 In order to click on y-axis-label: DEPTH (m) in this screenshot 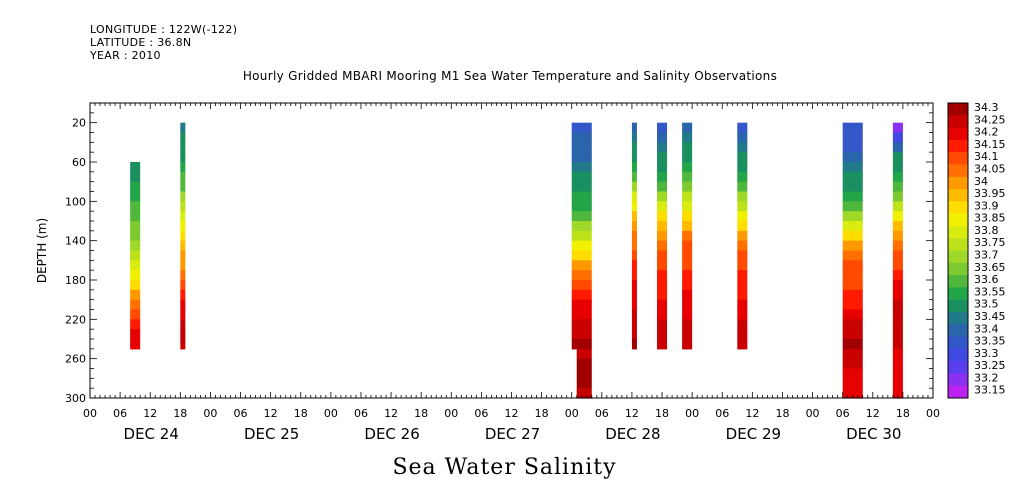, I will do `click(42, 250)`.